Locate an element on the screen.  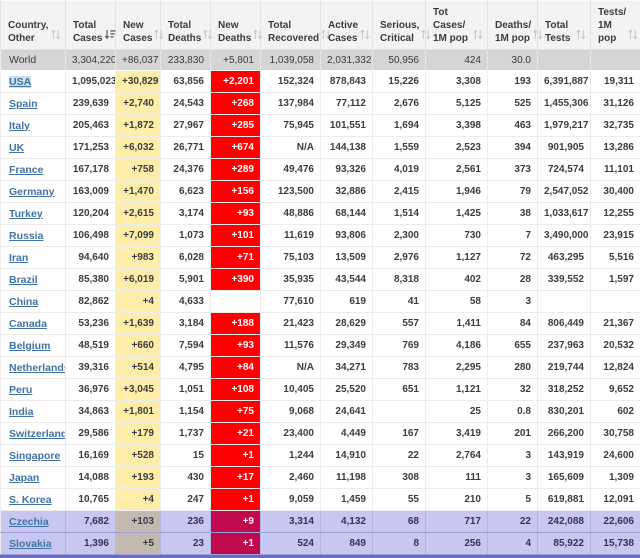
column-header-new_cases: New Cases is located at coordinates (138, 25).